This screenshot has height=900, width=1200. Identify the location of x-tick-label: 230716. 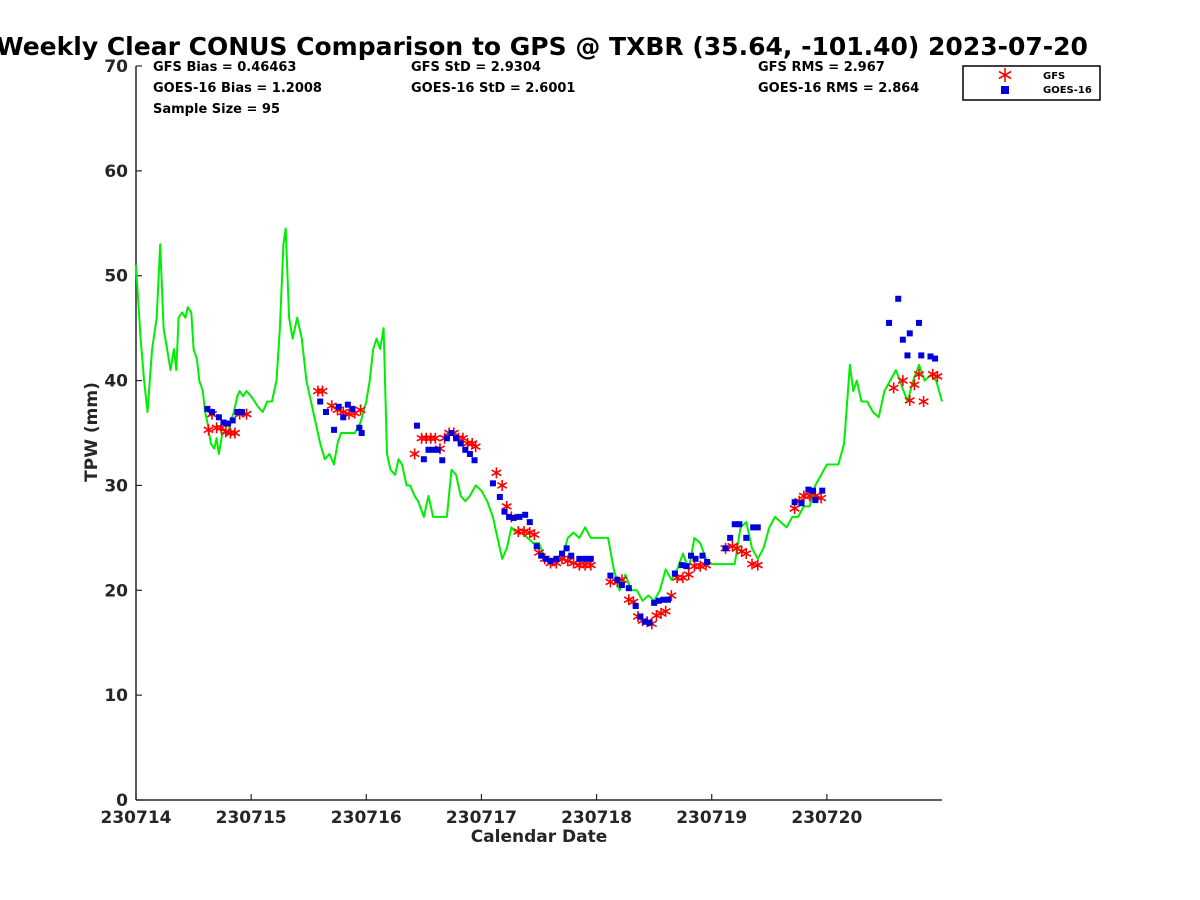
(366, 818).